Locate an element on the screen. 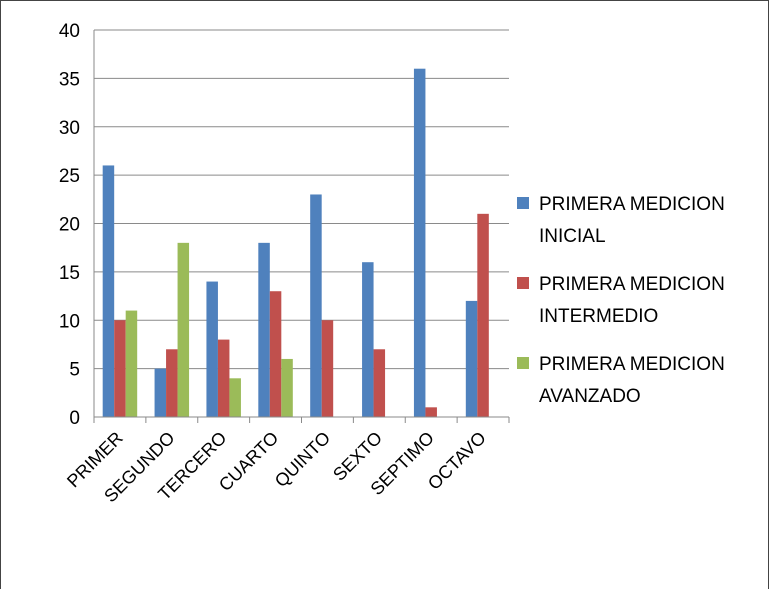 The image size is (769, 590). y-tick-label: 30 is located at coordinates (69, 128).